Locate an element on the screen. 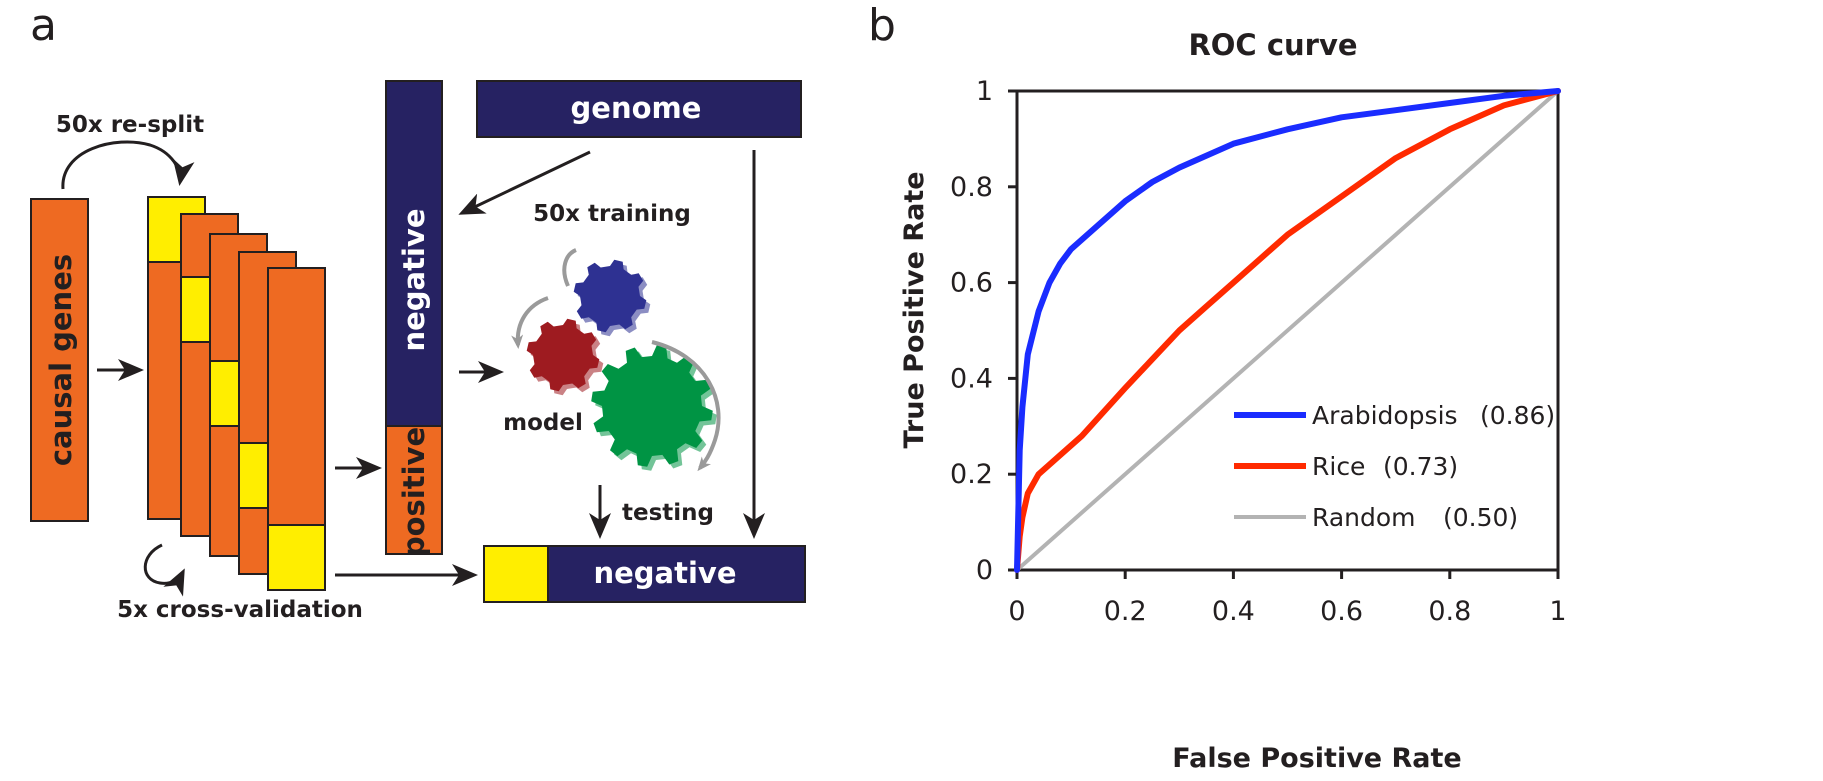 This screenshot has height=781, width=1823. positive-vertical-label: positive is located at coordinates (414, 492).